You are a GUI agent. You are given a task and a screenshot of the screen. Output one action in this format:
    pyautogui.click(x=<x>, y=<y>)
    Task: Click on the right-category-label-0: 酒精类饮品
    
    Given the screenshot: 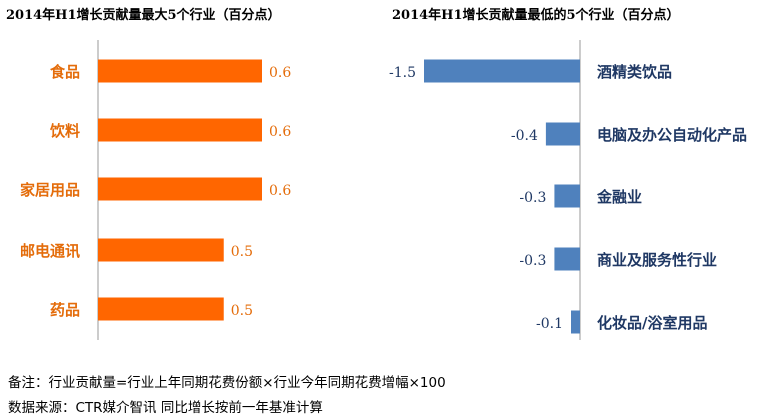 What is the action you would take?
    pyautogui.click(x=634, y=72)
    